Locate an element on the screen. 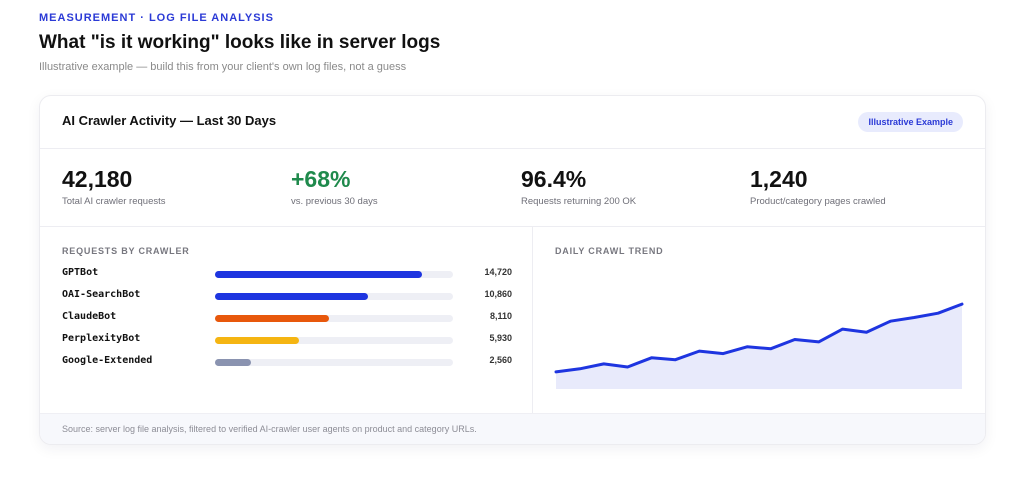 This screenshot has height=499, width=1024. crawler-name: ClaudeBot is located at coordinates (89, 316).